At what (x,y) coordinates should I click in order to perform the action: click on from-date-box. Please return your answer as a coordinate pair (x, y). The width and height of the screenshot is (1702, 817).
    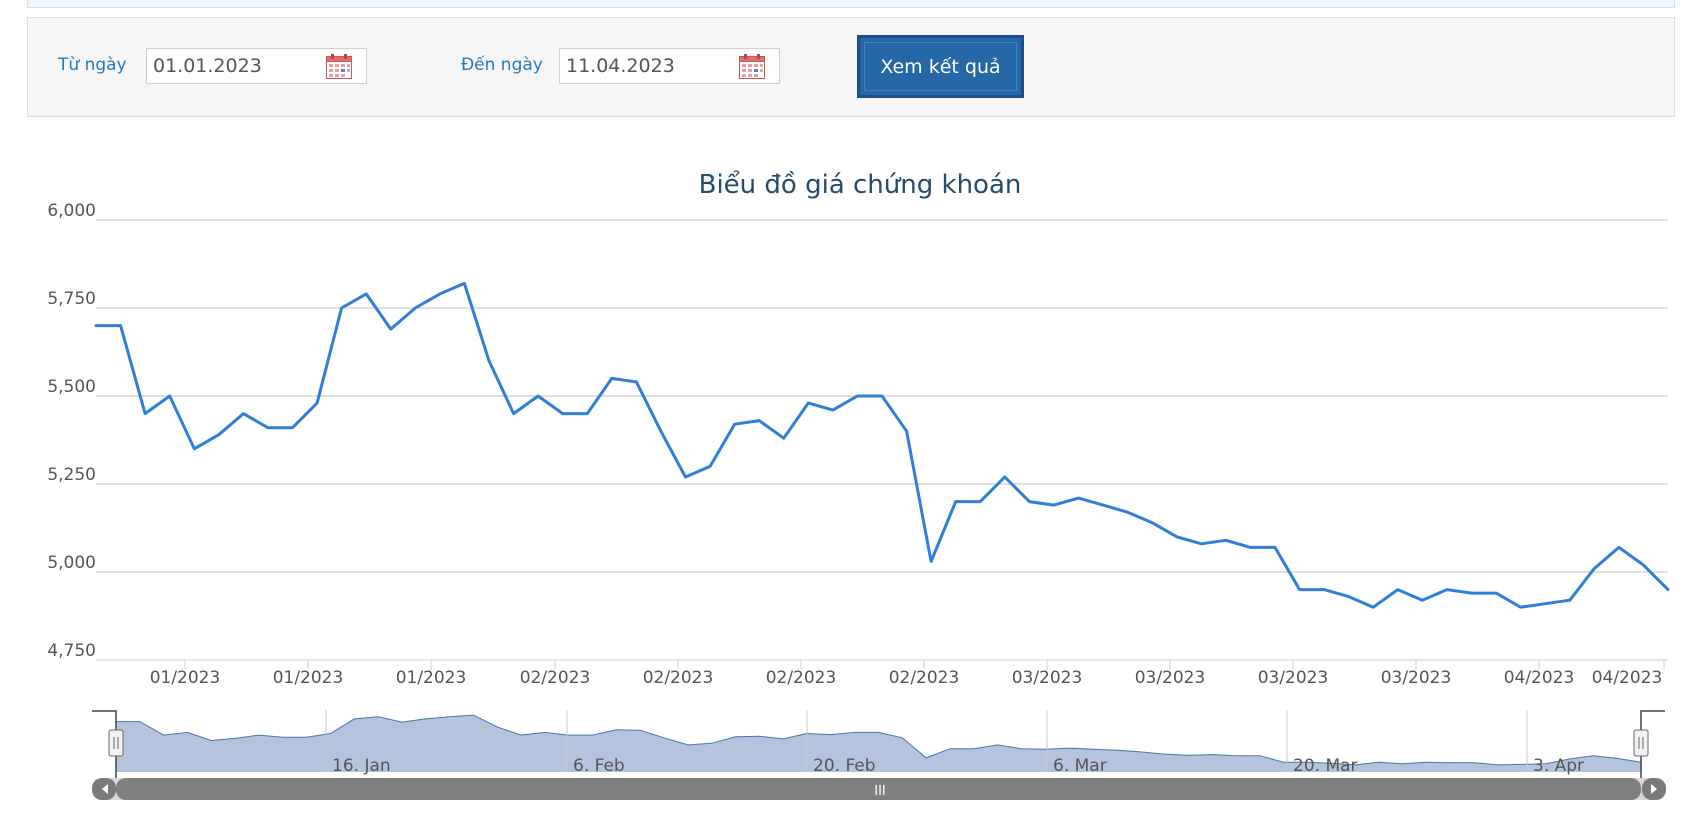
    Looking at the image, I should click on (256, 66).